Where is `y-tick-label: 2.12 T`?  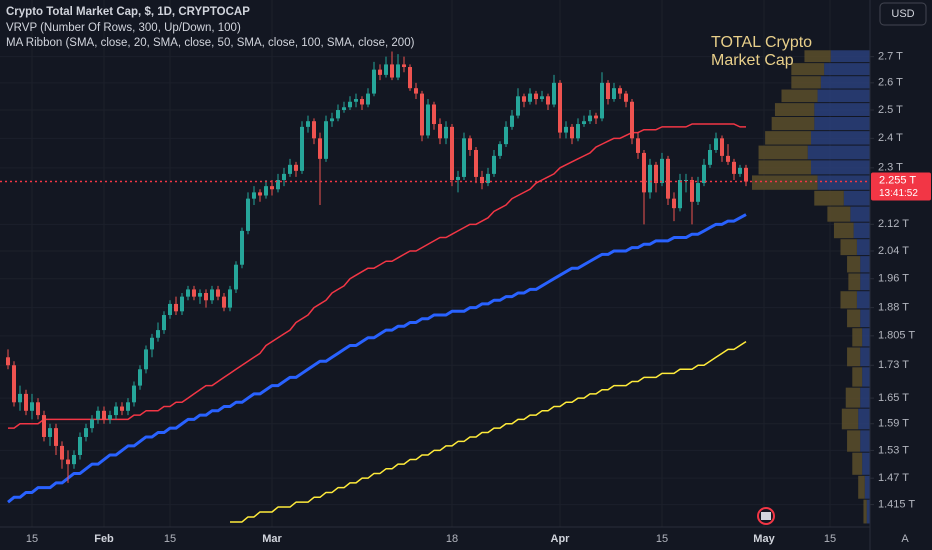
y-tick-label: 2.12 T is located at coordinates (893, 224).